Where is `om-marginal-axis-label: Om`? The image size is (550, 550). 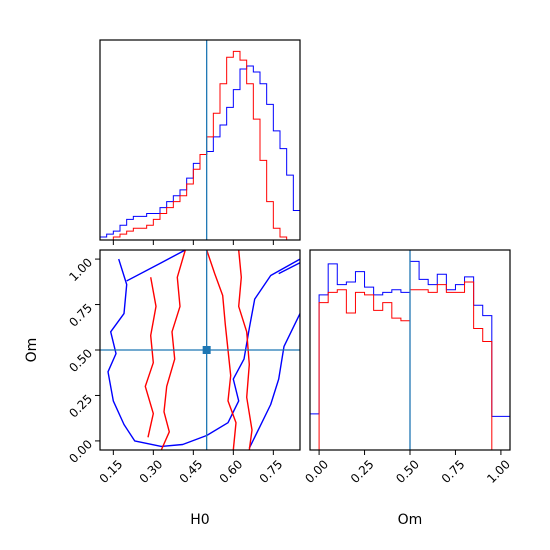 om-marginal-axis-label: Om is located at coordinates (410, 520).